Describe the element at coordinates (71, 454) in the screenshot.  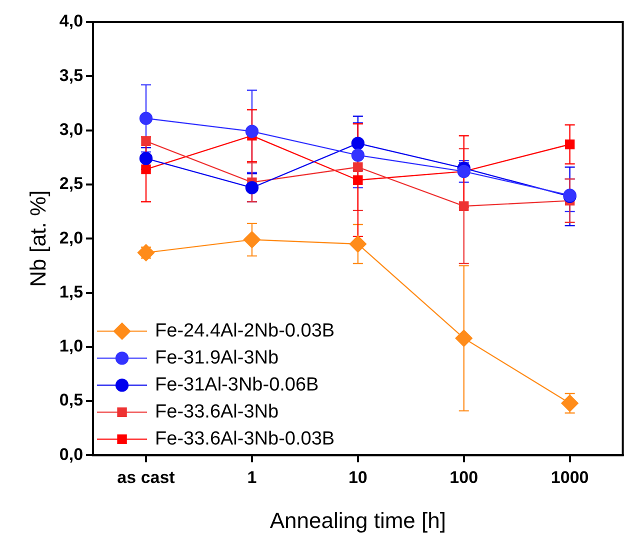
I see `y-tick-label: 0,0` at that location.